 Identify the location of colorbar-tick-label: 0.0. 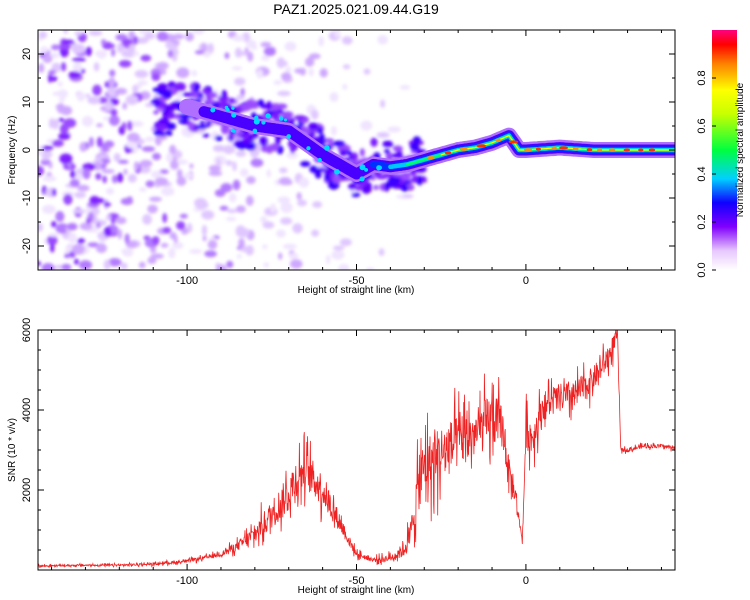
(702, 269).